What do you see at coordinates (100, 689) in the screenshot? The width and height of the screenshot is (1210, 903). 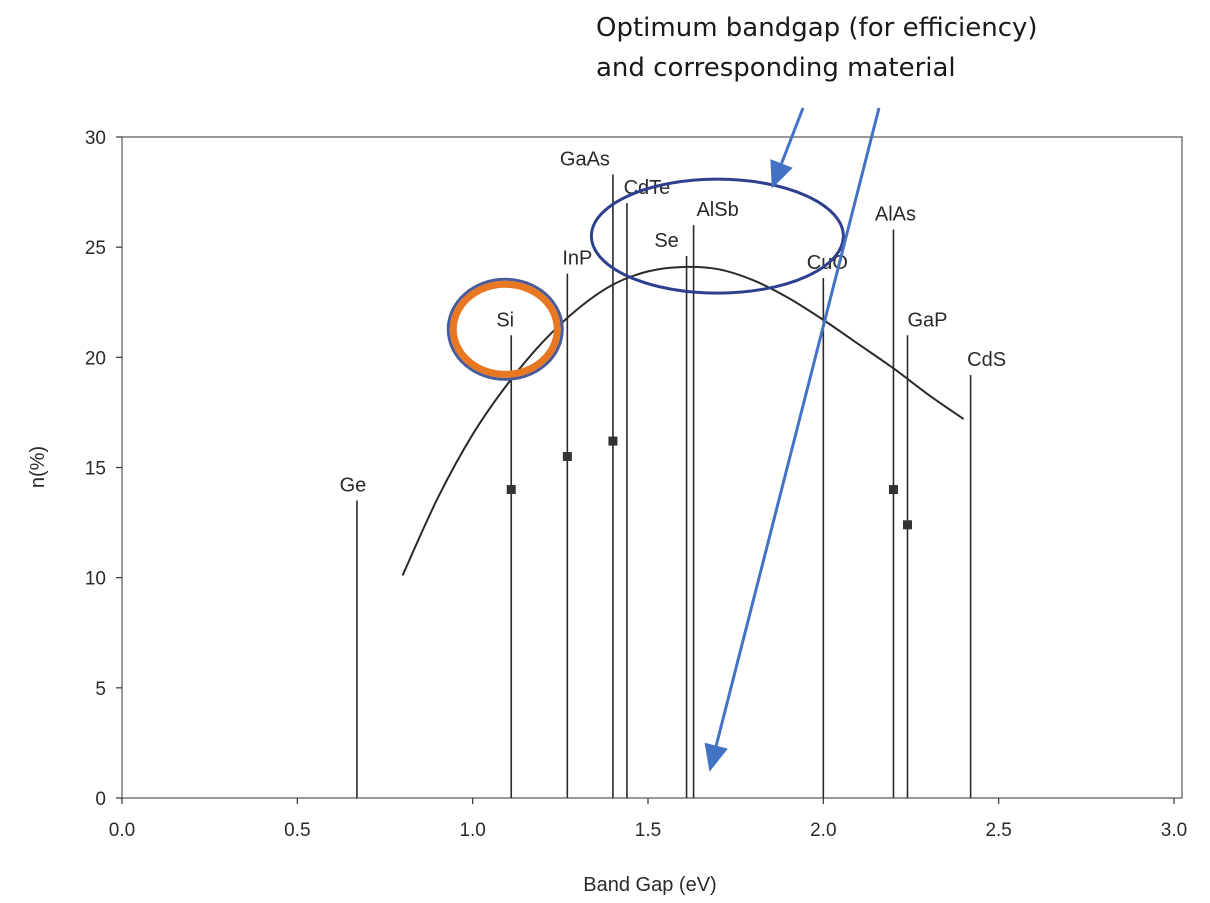 I see `y-tick-label: 5` at bounding box center [100, 689].